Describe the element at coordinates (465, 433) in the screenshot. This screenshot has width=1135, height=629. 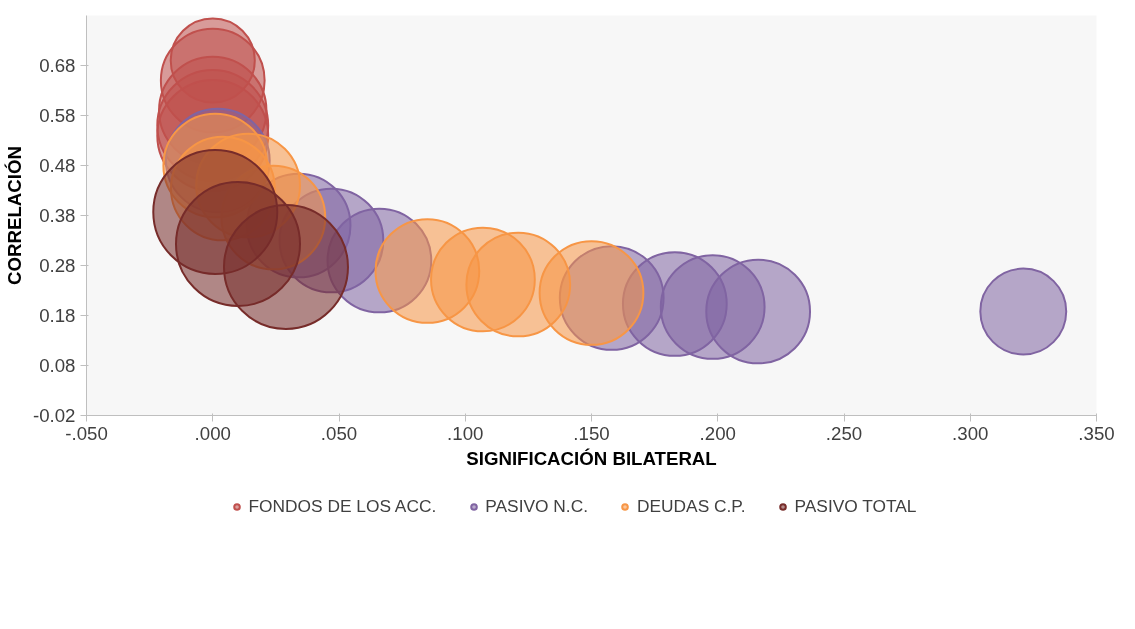
I see `x-tick-label: .100` at that location.